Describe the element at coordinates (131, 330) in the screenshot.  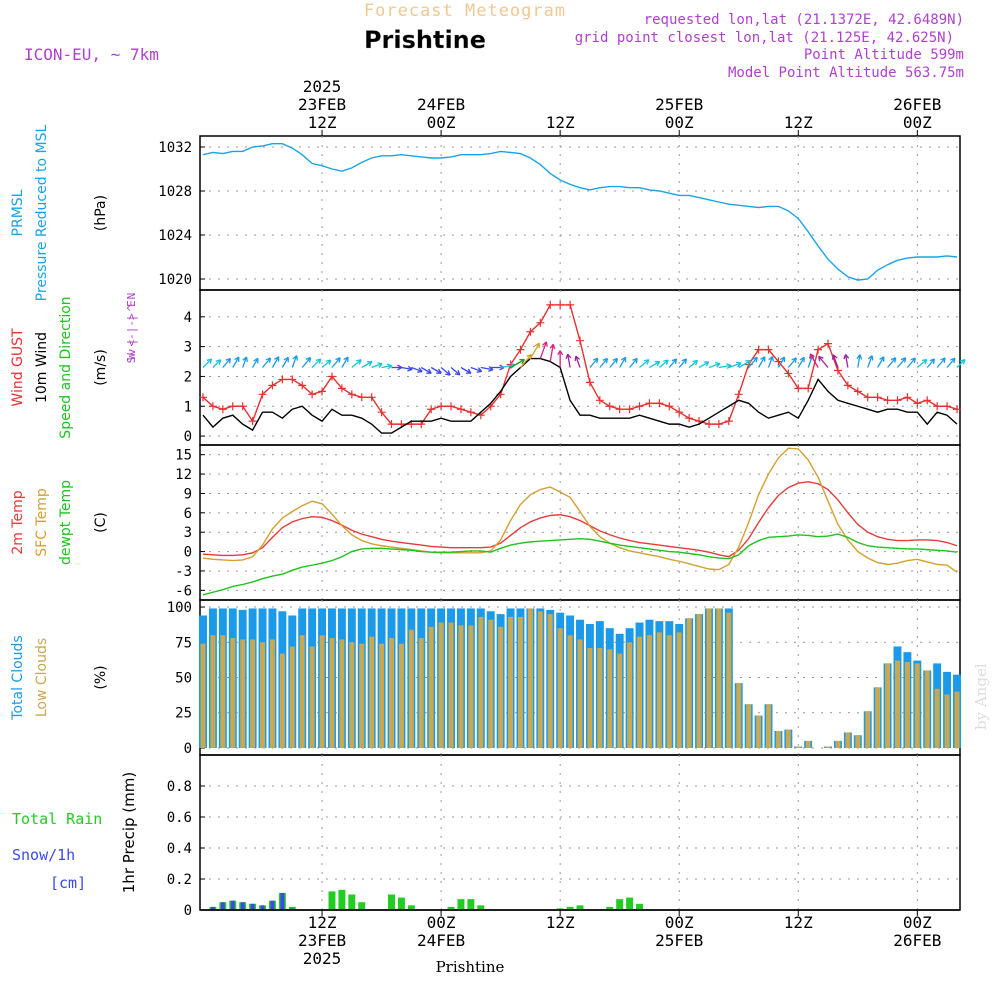
I see `compass-text: W <-|-> E` at that location.